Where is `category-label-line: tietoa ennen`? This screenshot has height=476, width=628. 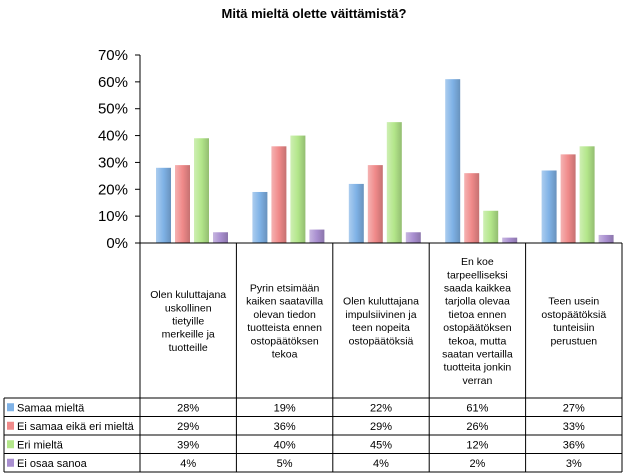 category-label-line: tietoa ennen is located at coordinates (477, 315).